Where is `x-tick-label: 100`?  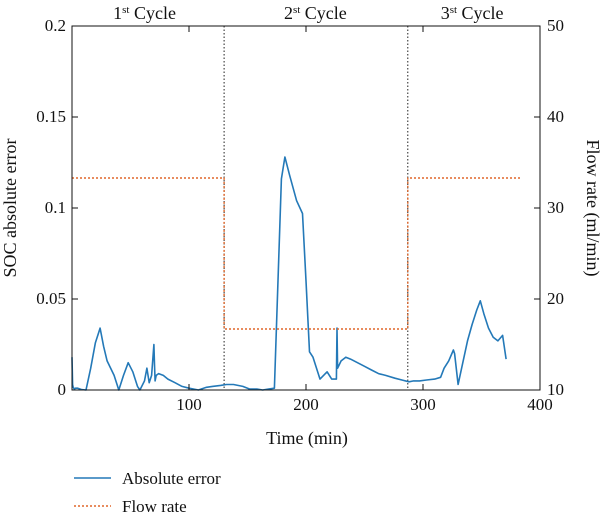
x-tick-label: 100 is located at coordinates (189, 404).